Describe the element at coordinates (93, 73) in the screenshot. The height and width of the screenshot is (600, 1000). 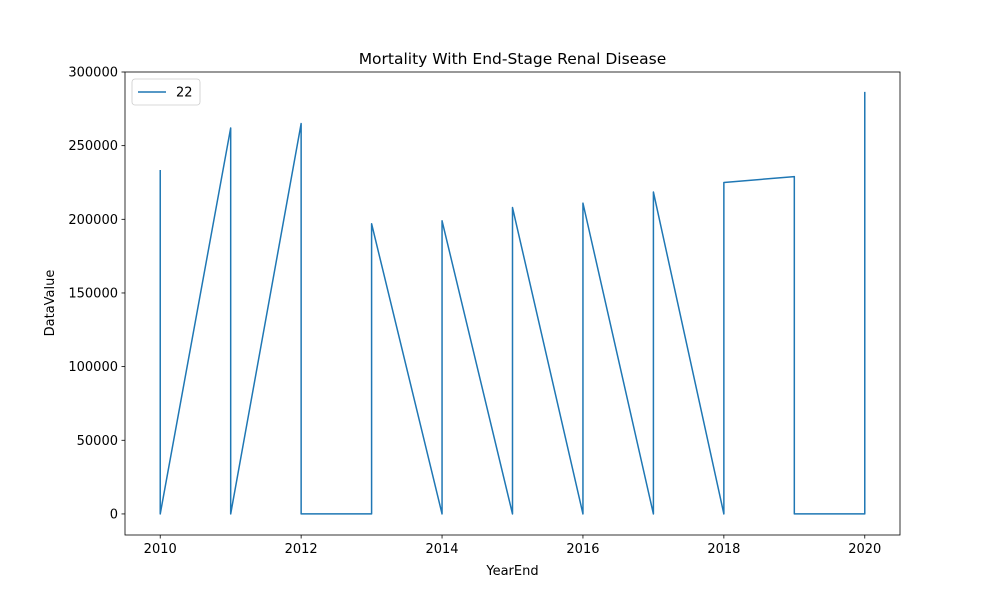
I see `y-tick-label: 300000` at that location.